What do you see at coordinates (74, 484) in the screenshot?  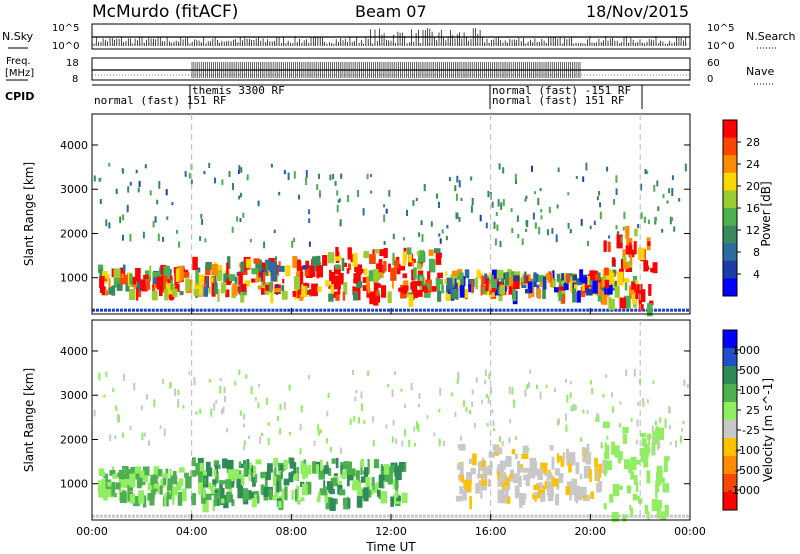 I see `ytick-label: 1000` at bounding box center [74, 484].